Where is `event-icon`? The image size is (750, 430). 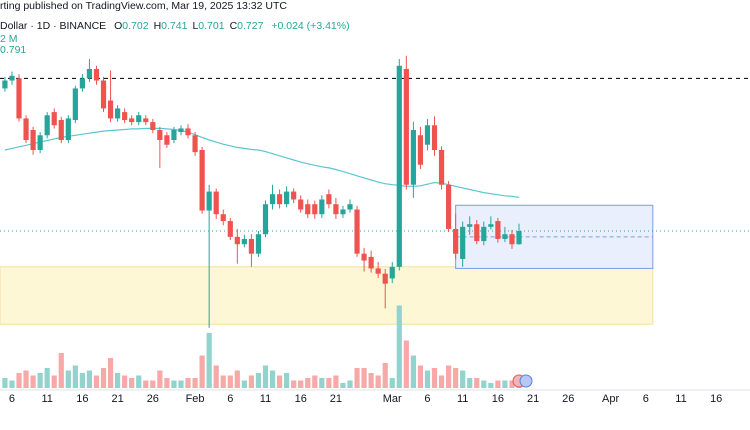
event-icon is located at coordinates (526, 381).